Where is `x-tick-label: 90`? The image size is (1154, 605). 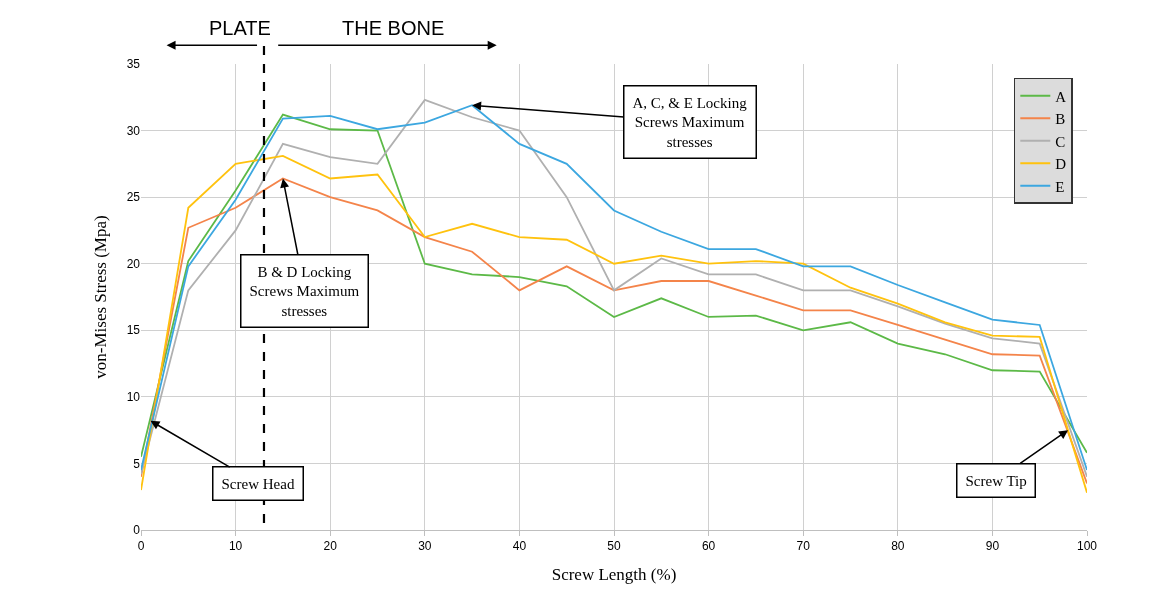 x-tick-label: 90 is located at coordinates (992, 546).